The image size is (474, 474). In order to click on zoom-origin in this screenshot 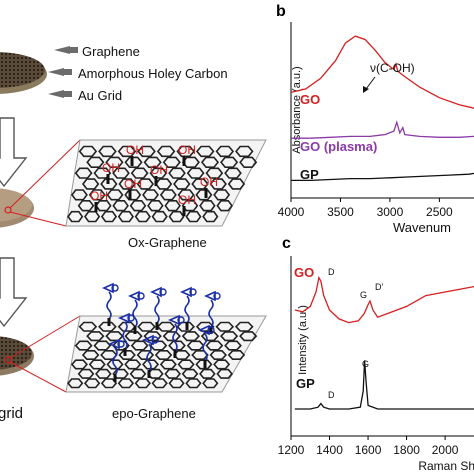, I will do `click(8, 210)`.